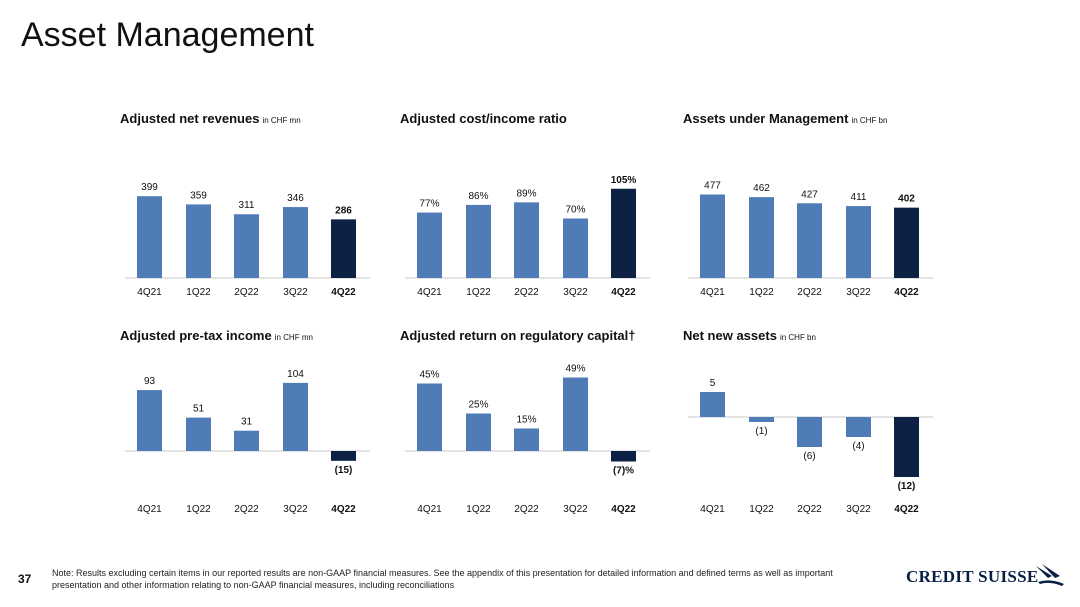 The image size is (1080, 607). I want to click on data-label: 311, so click(247, 205).